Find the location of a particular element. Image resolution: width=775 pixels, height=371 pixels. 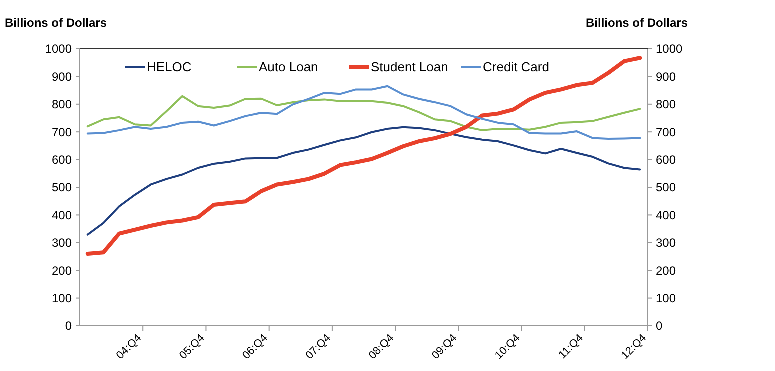

y-tick-label: 100 is located at coordinates (62, 299).